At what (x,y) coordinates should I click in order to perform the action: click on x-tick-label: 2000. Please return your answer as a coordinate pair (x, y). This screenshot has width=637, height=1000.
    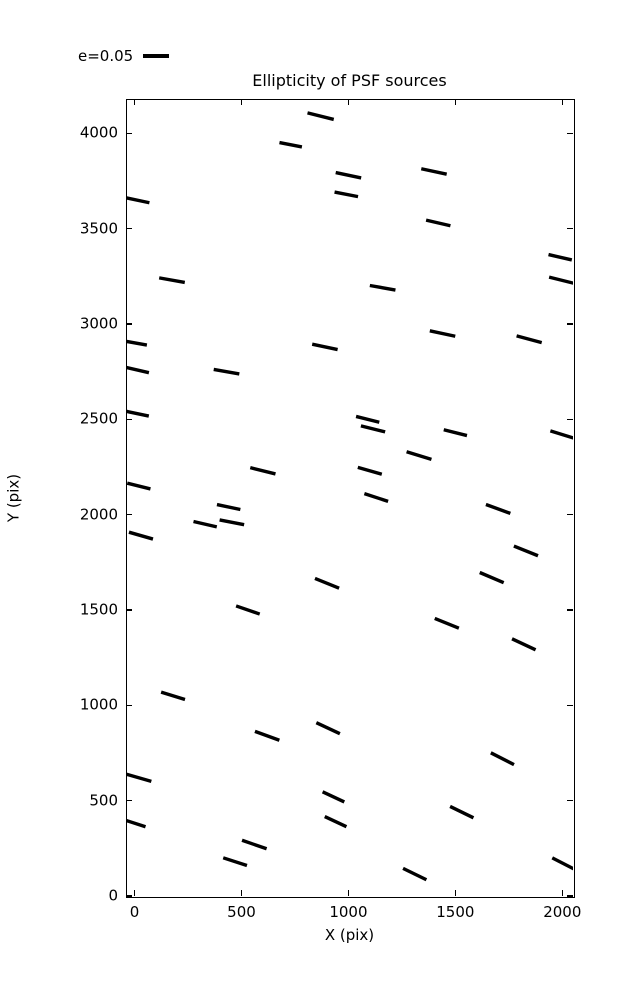
    Looking at the image, I should click on (562, 912).